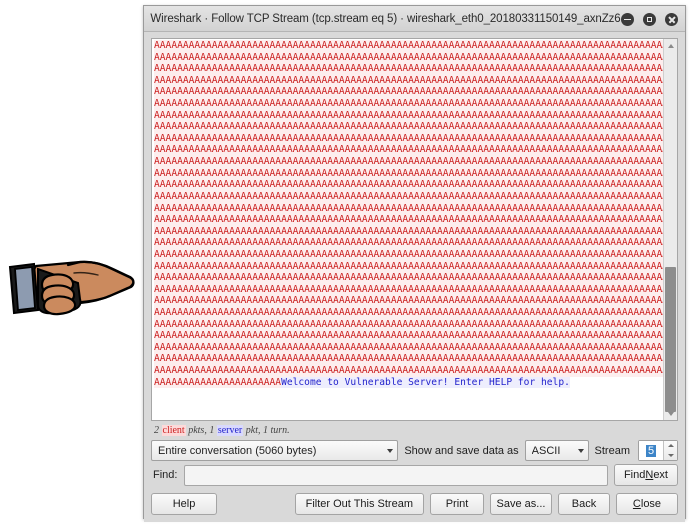 This screenshot has width=693, height=530. I want to click on back-button: Back, so click(584, 504).